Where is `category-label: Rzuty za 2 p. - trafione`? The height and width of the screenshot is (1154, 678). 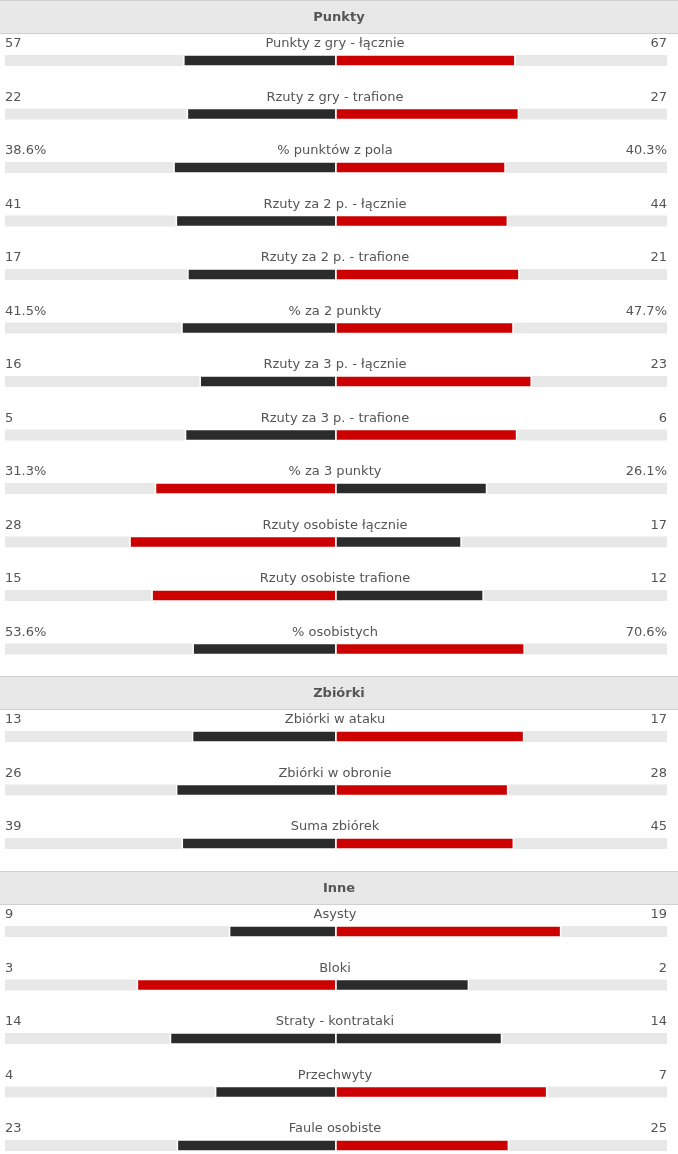
category-label: Rzuty za 2 p. - trafione is located at coordinates (335, 256).